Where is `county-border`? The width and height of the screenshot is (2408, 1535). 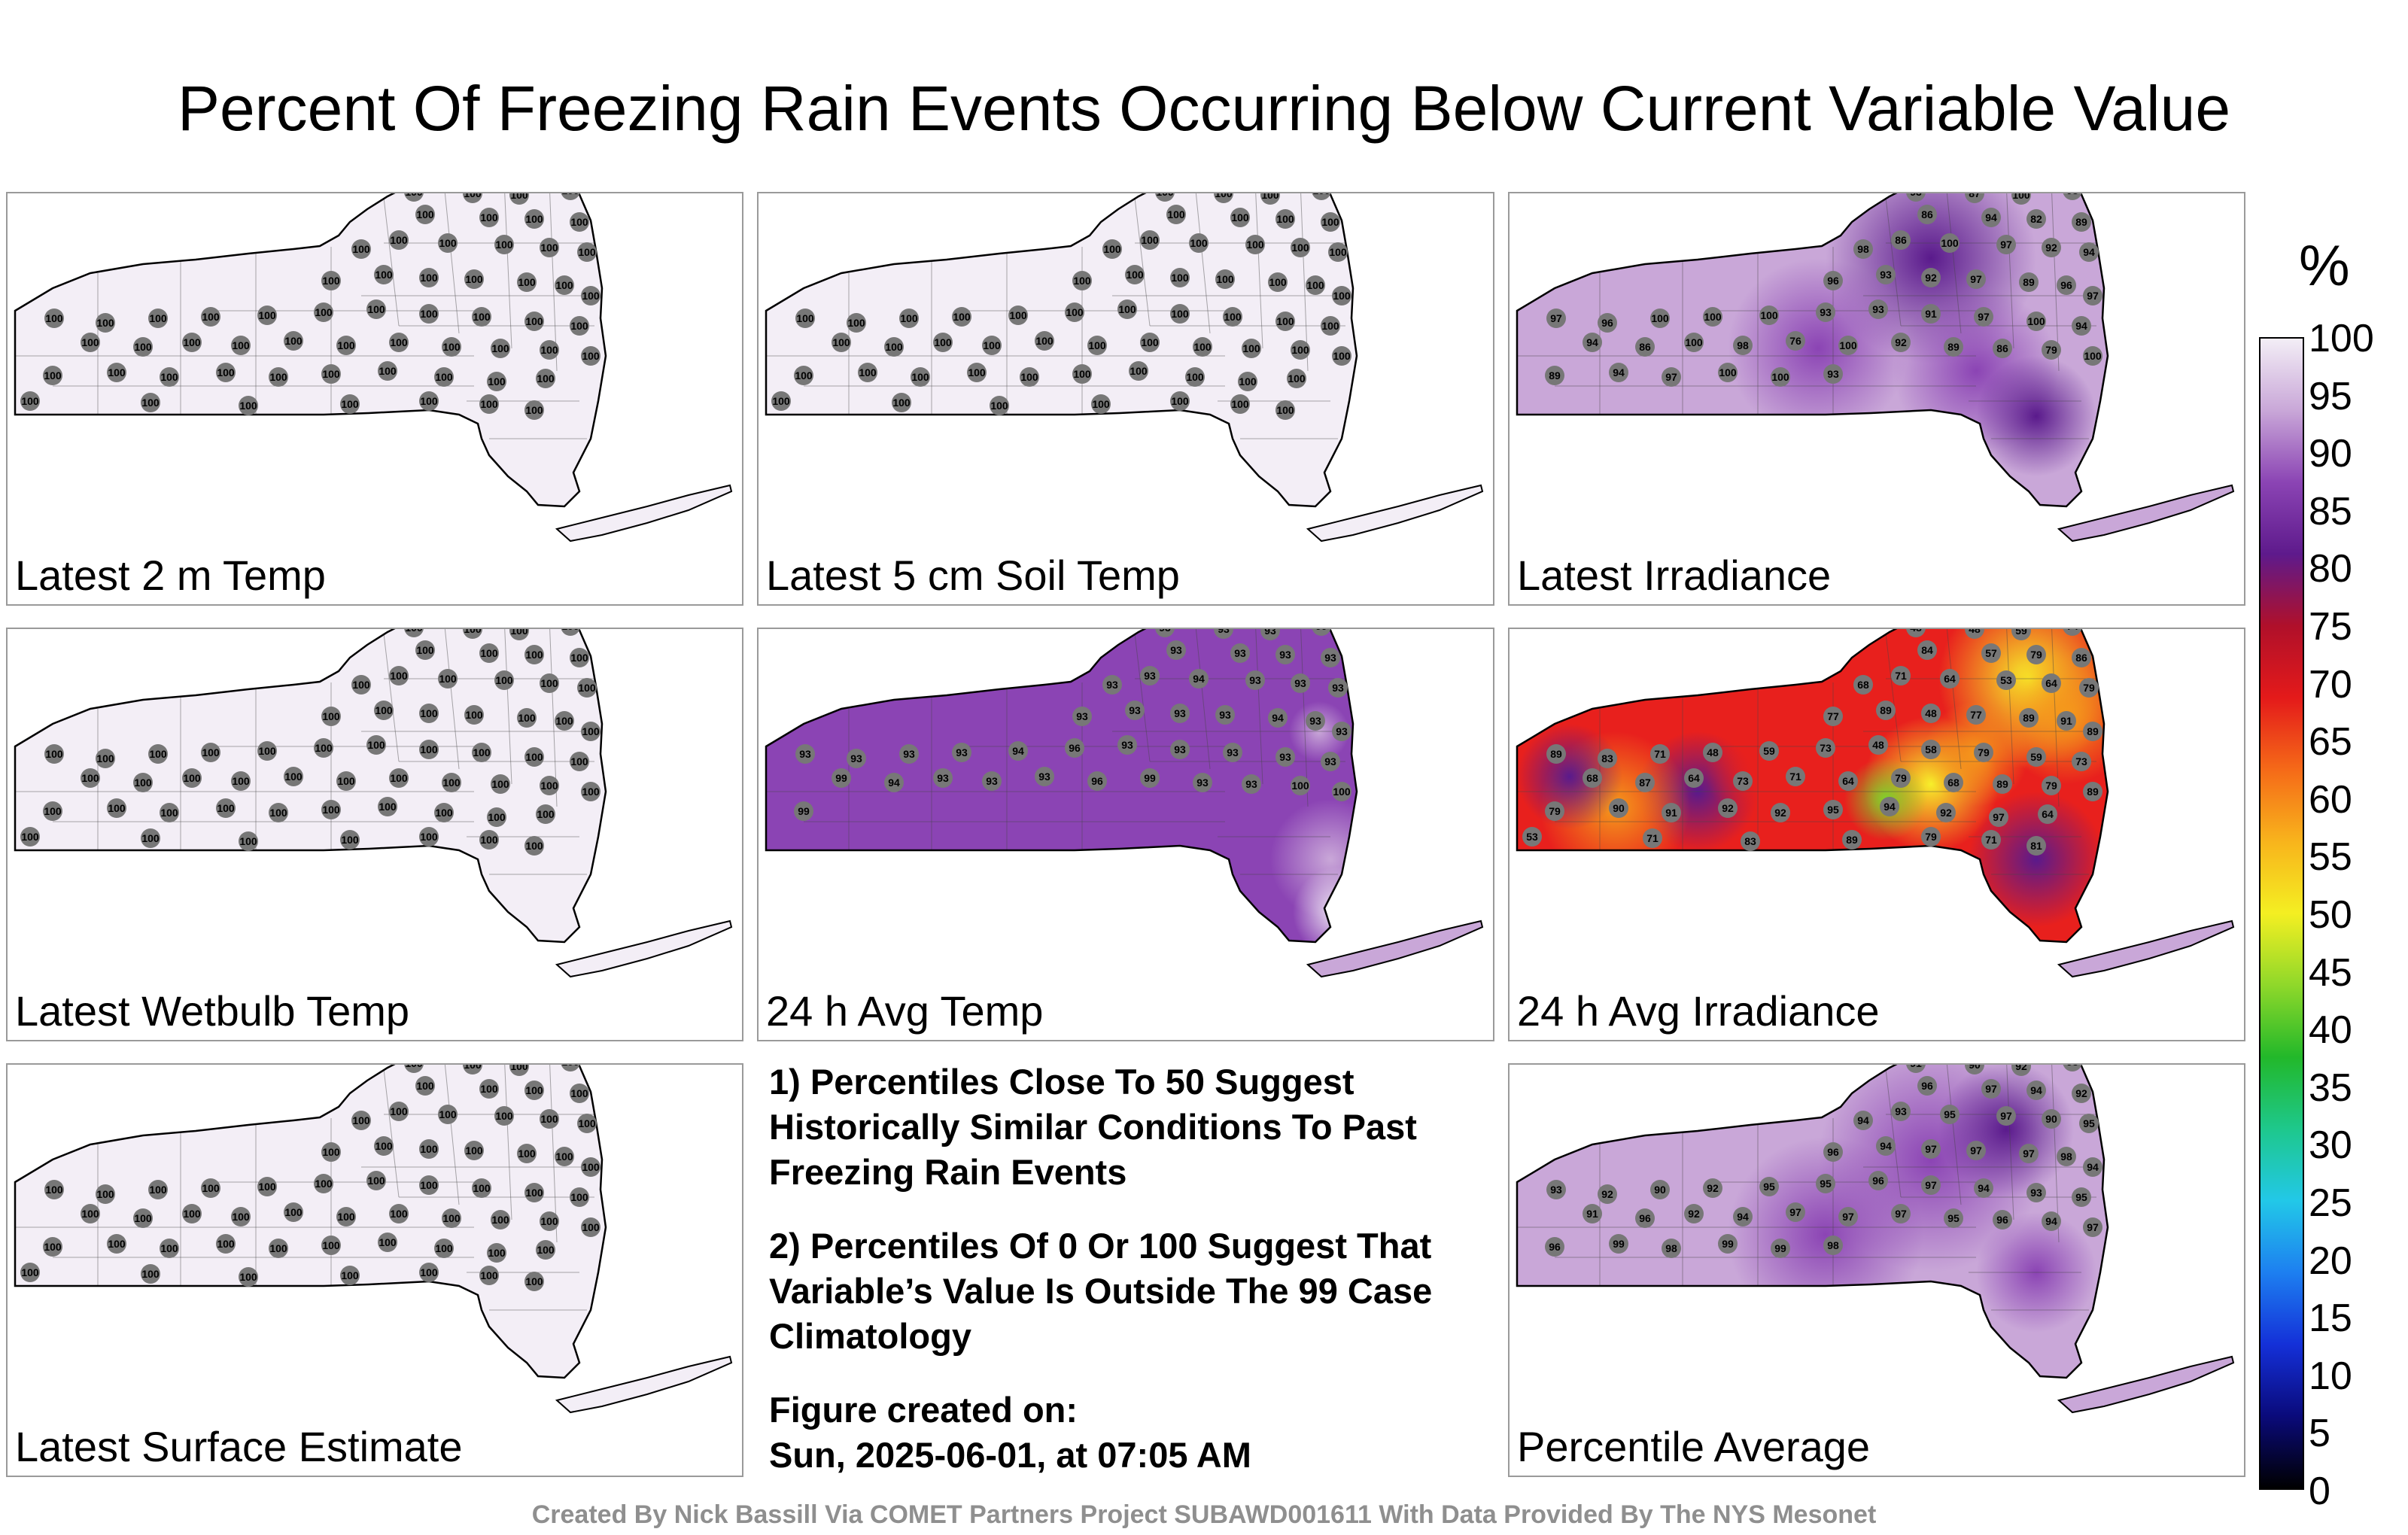 county-border is located at coordinates (2055, 282).